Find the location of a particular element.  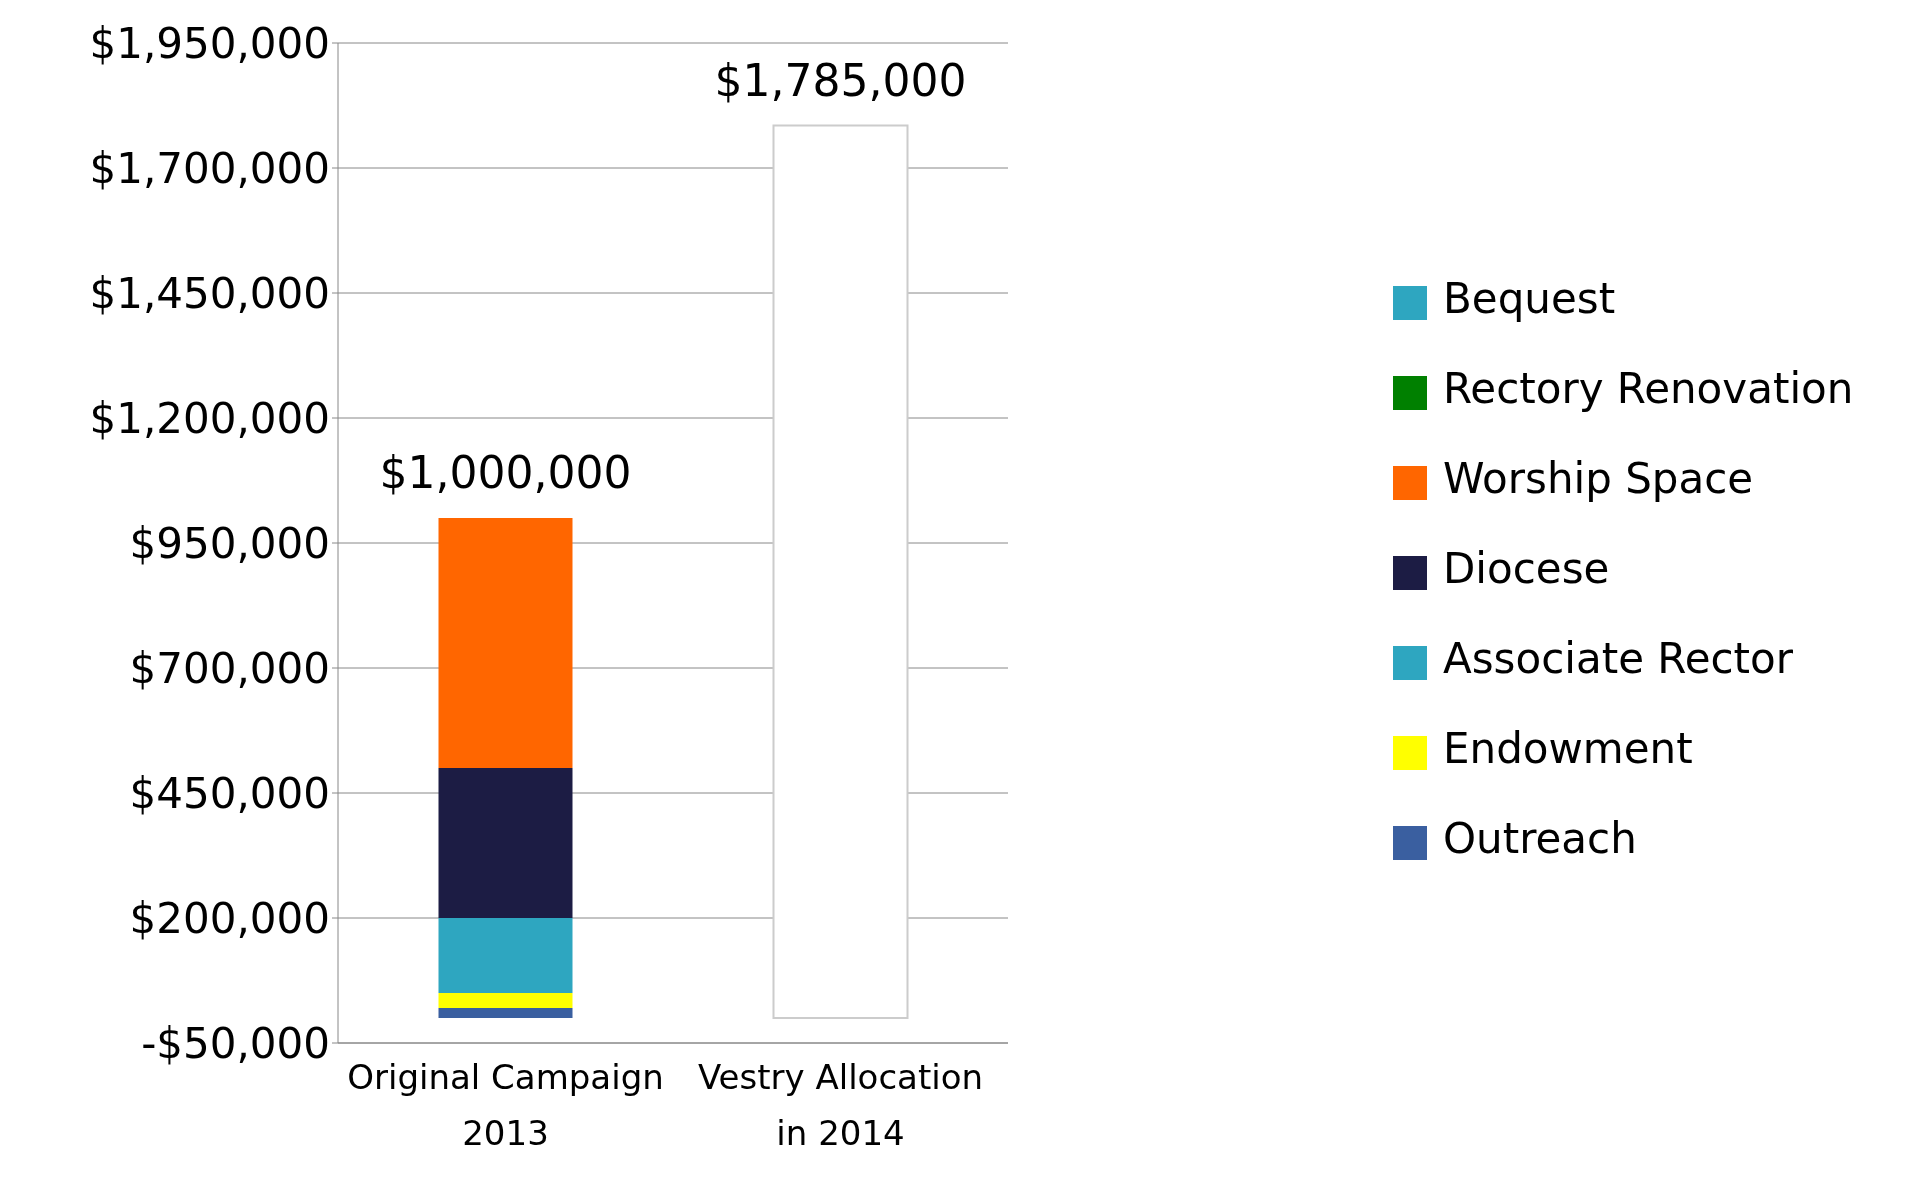

y-tick-label: $1,200,000 is located at coordinates (209, 418).